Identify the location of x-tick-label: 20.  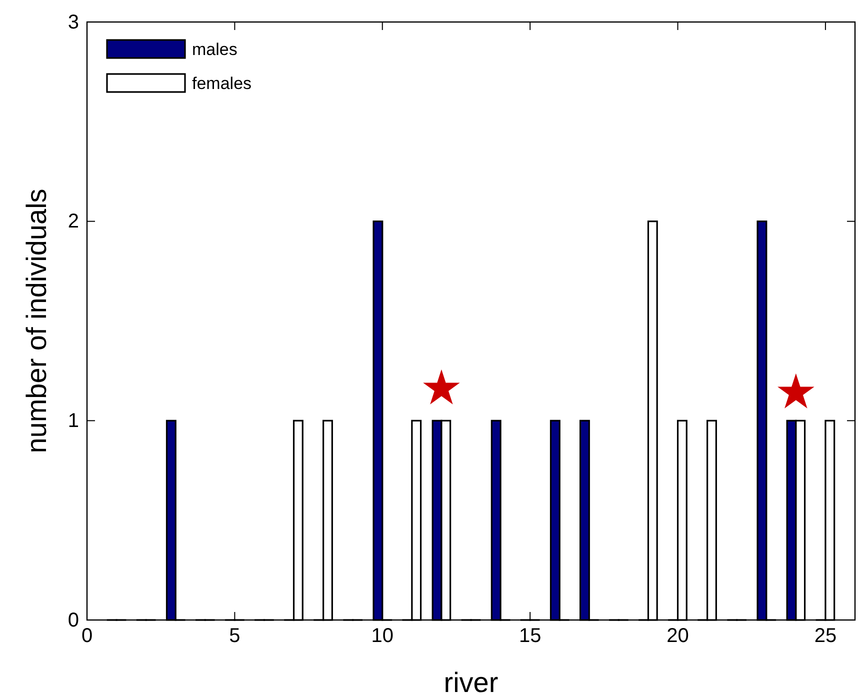
(677, 636).